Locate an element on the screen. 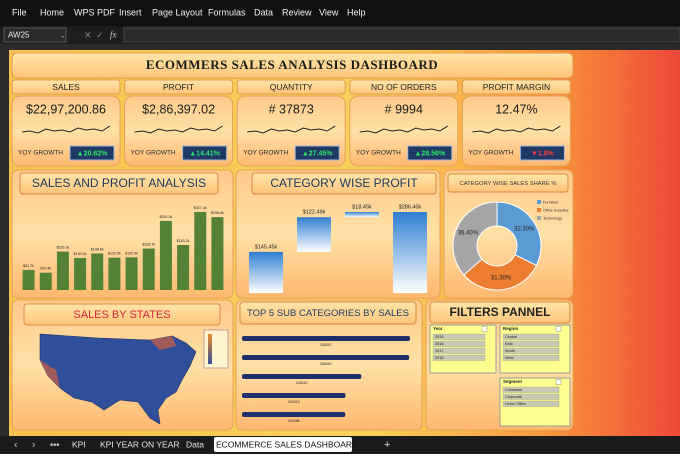 Image resolution: width=680 pixels, height=459 pixels. data-label: $132.9k is located at coordinates (131, 253).